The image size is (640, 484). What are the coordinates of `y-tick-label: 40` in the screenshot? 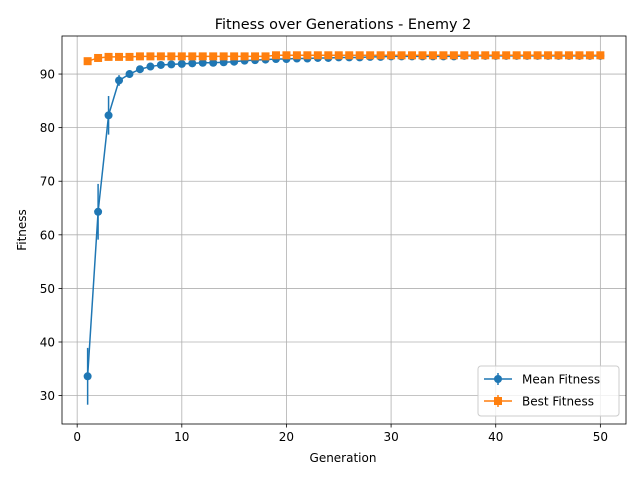 It's located at (47, 343).